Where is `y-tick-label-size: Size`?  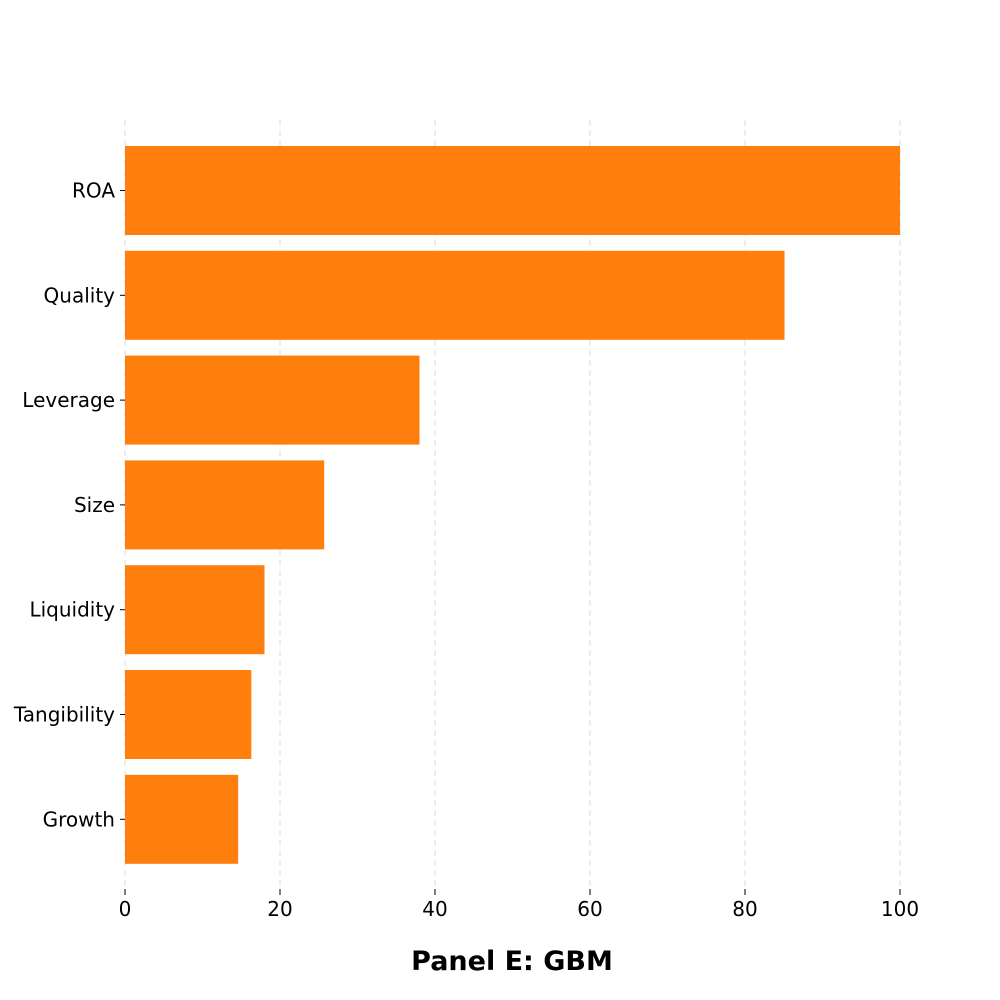 y-tick-label-size: Size is located at coordinates (94, 505).